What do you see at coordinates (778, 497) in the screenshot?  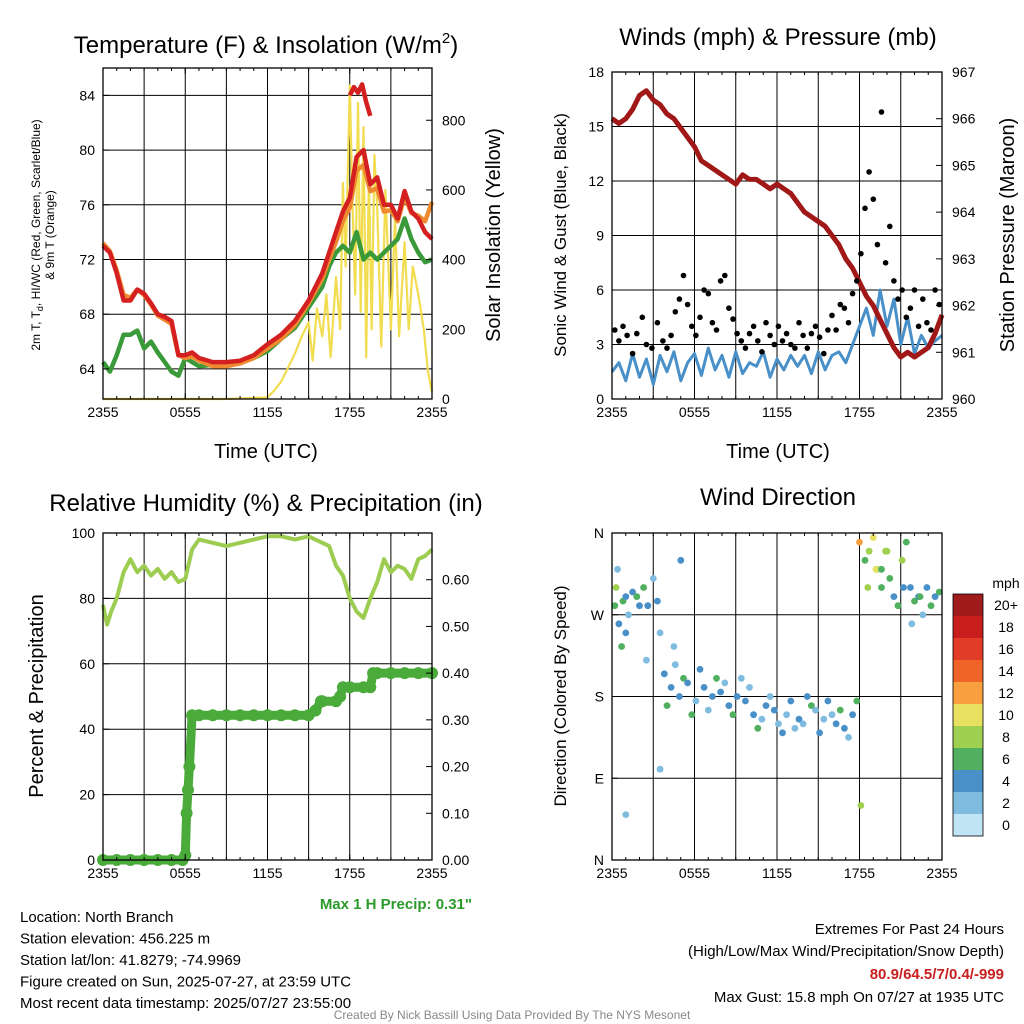 I see `wind-direction-title: Wind Direction` at bounding box center [778, 497].